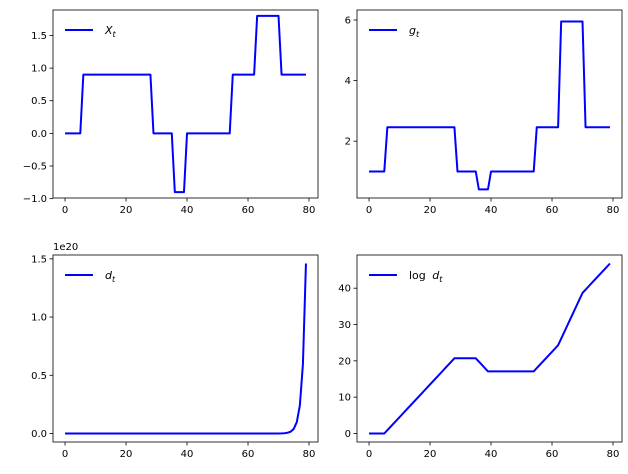 The width and height of the screenshot is (628, 474). What do you see at coordinates (348, 142) in the screenshot?
I see `y-tick-label: 2` at bounding box center [348, 142].